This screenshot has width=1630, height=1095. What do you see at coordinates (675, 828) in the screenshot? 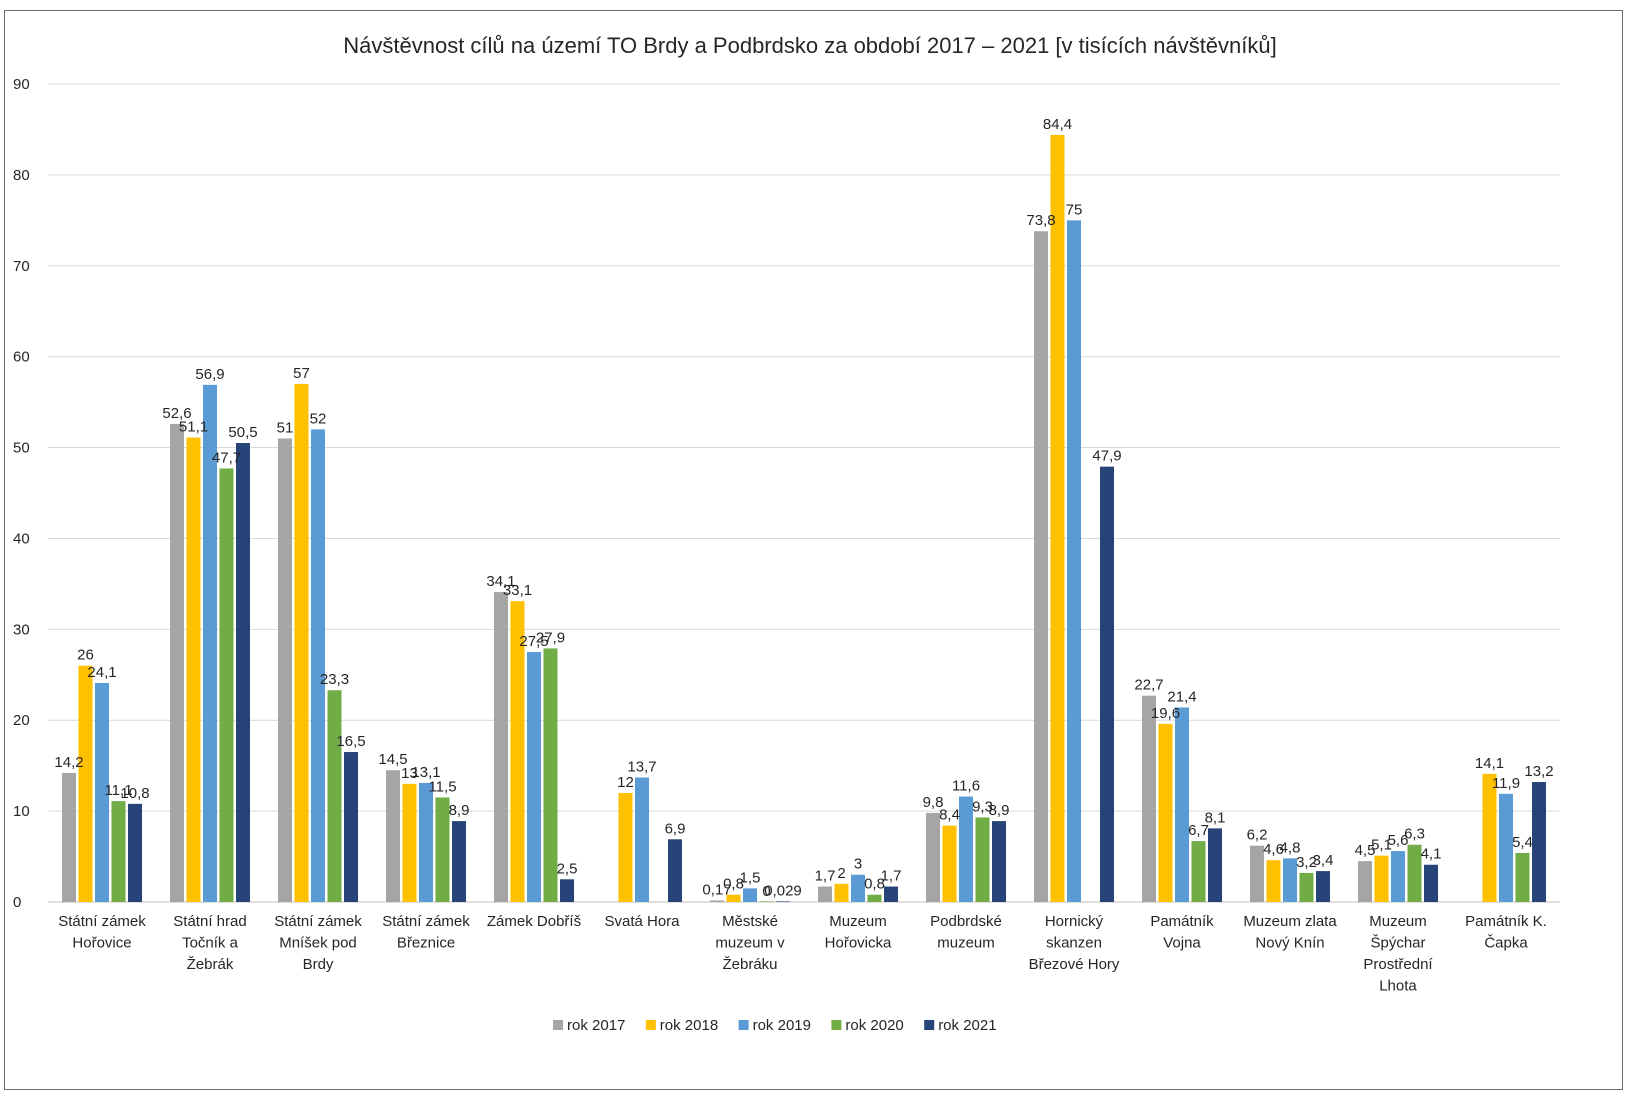
I see `data-label: 6,9` at bounding box center [675, 828].